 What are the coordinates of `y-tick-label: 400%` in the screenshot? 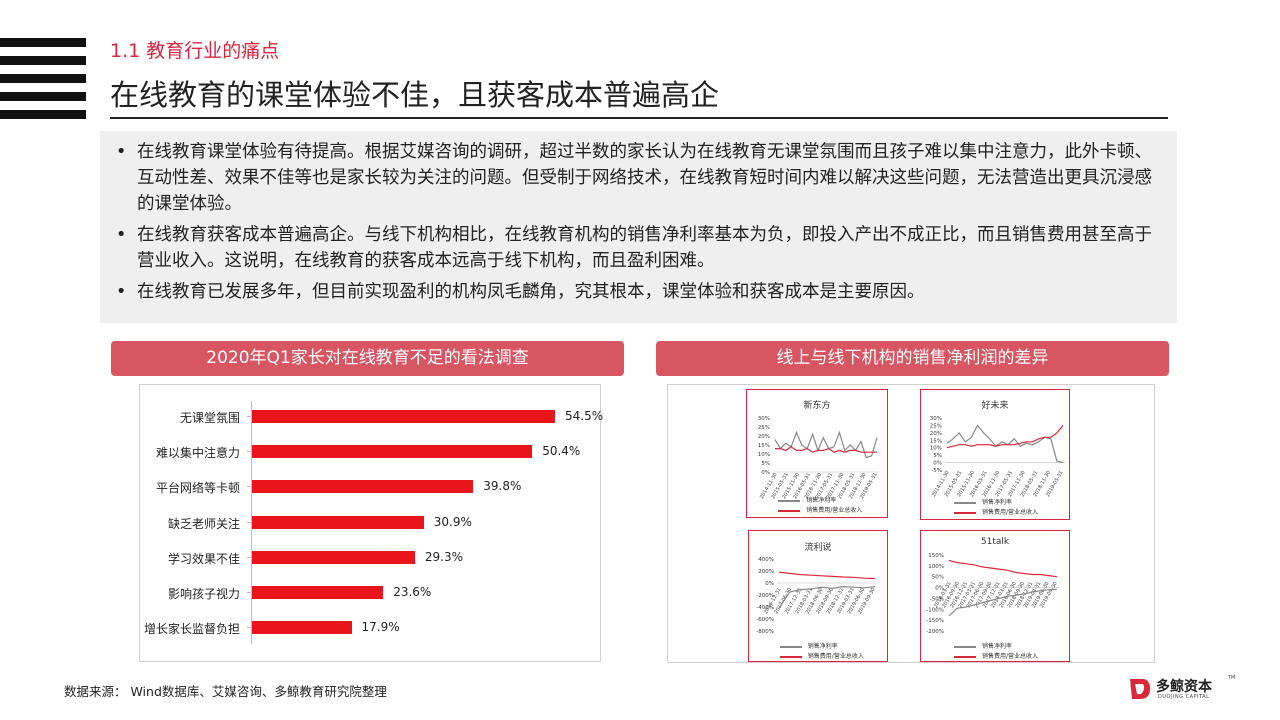 It's located at (766, 560).